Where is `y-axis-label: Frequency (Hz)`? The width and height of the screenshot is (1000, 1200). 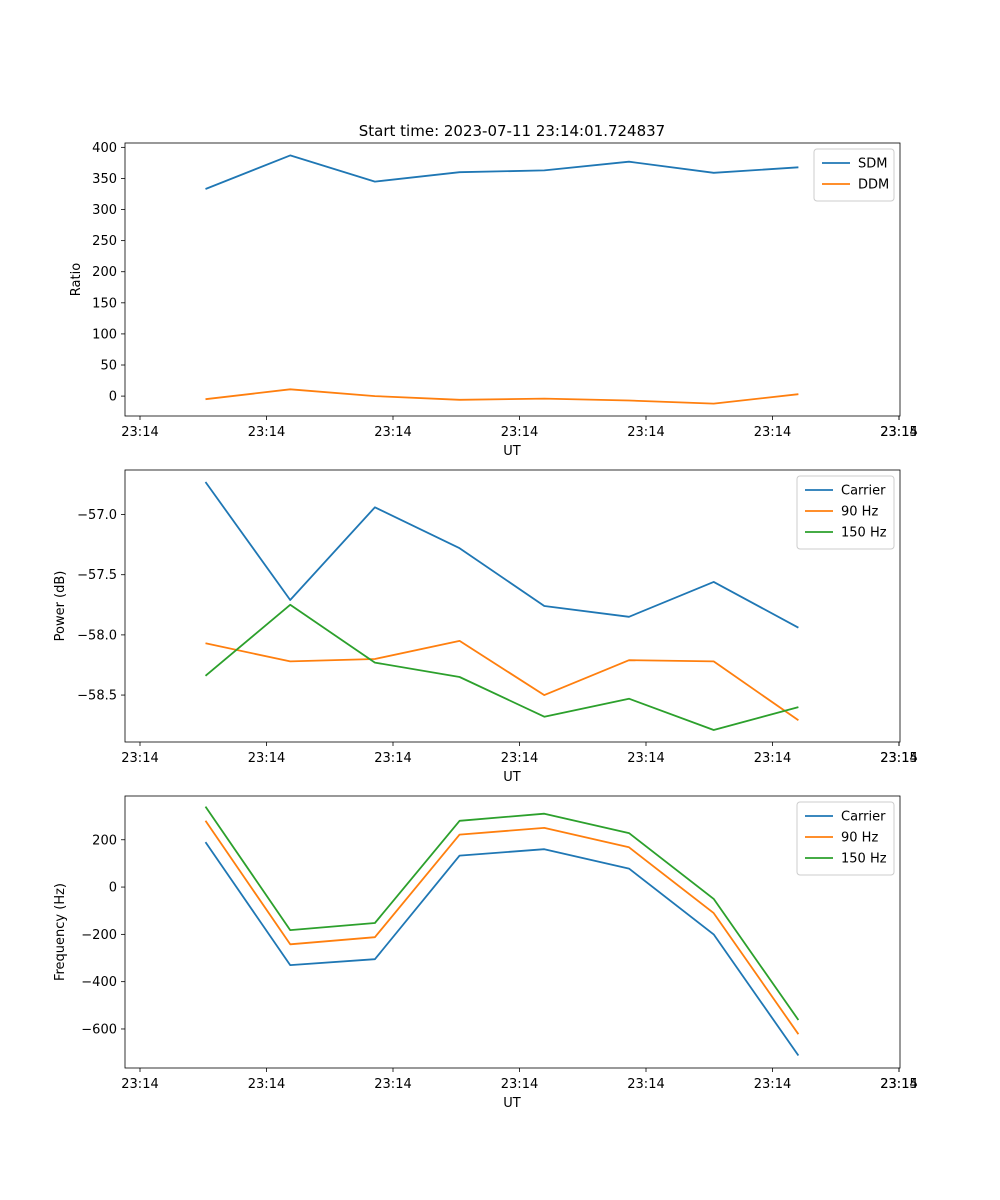 y-axis-label: Frequency (Hz) is located at coordinates (60, 932).